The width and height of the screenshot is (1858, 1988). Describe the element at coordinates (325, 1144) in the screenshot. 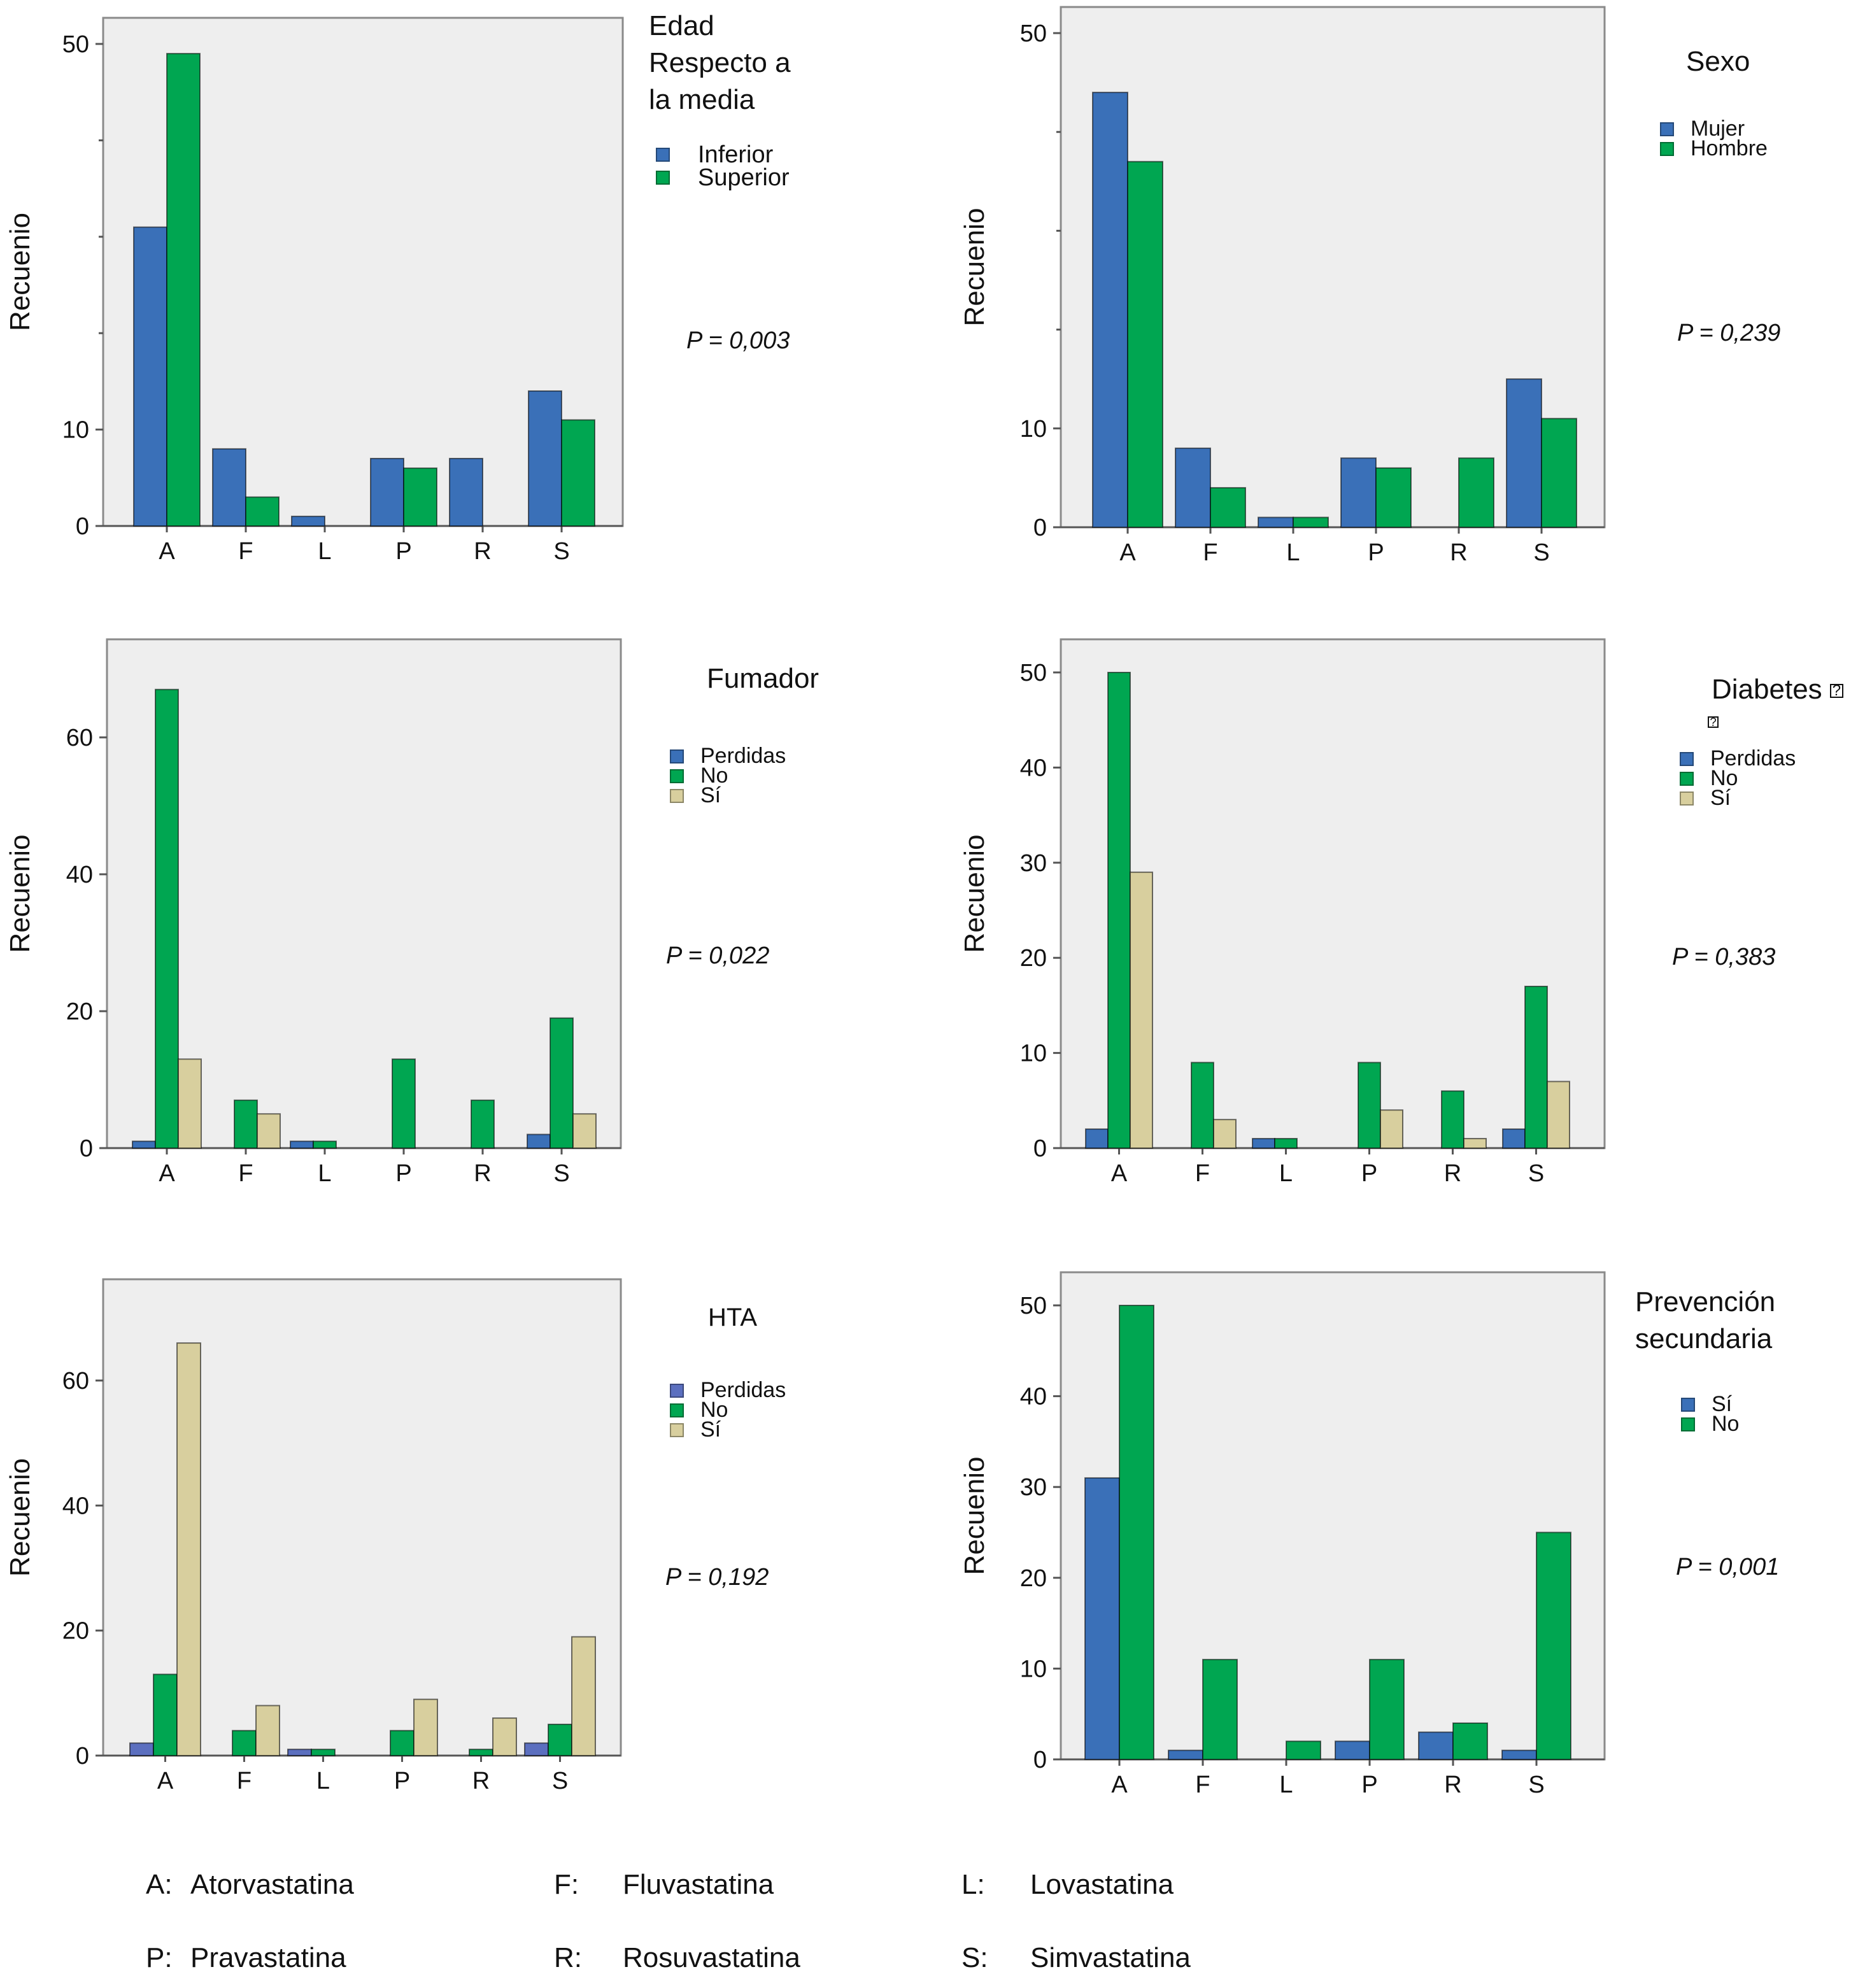

I see `bar-L-no` at that location.